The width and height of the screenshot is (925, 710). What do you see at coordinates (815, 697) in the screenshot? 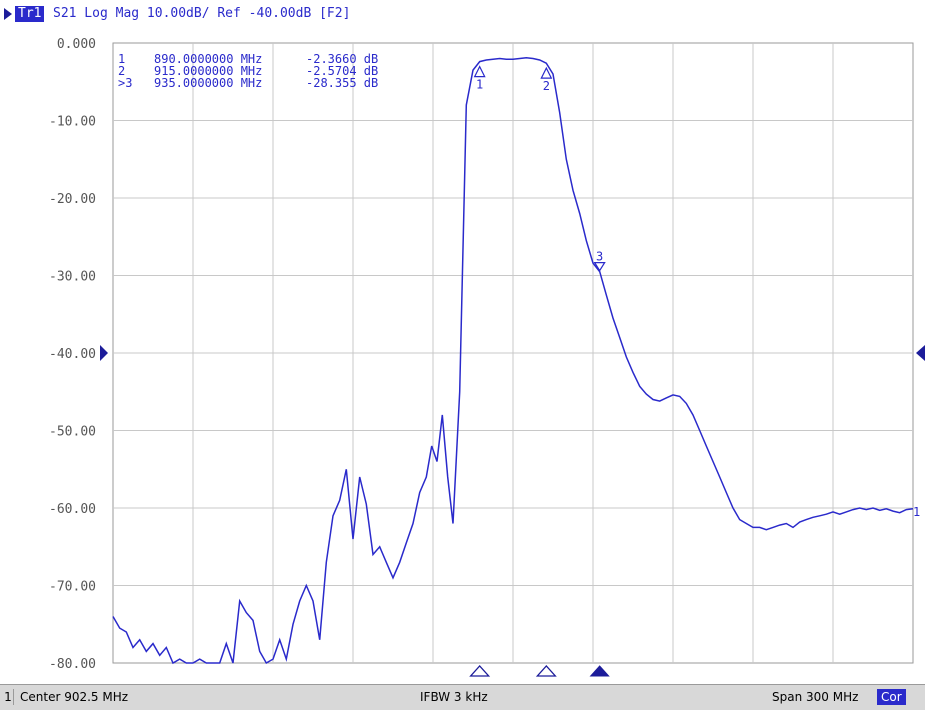
I see `frequency-span: Span 300 MHz` at bounding box center [815, 697].